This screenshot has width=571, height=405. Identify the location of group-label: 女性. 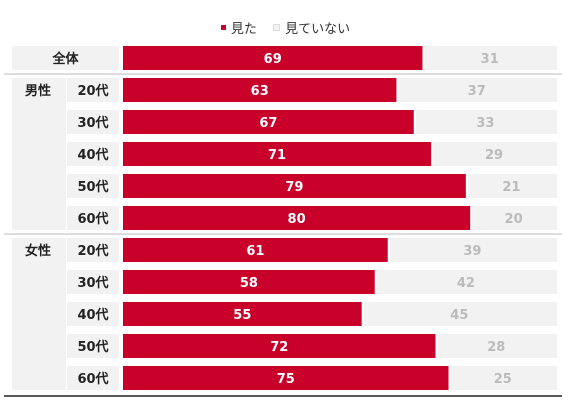
(38, 251).